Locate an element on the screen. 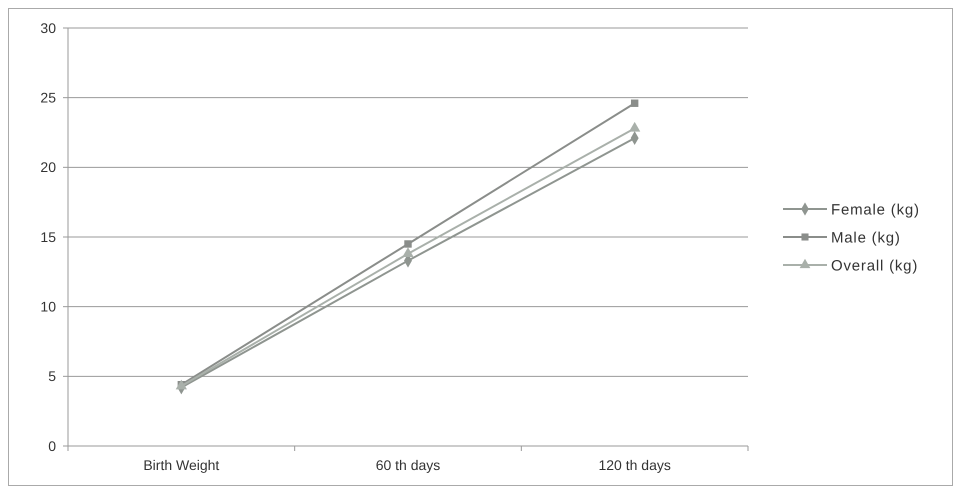  y-tick-label: 0 is located at coordinates (52, 446).